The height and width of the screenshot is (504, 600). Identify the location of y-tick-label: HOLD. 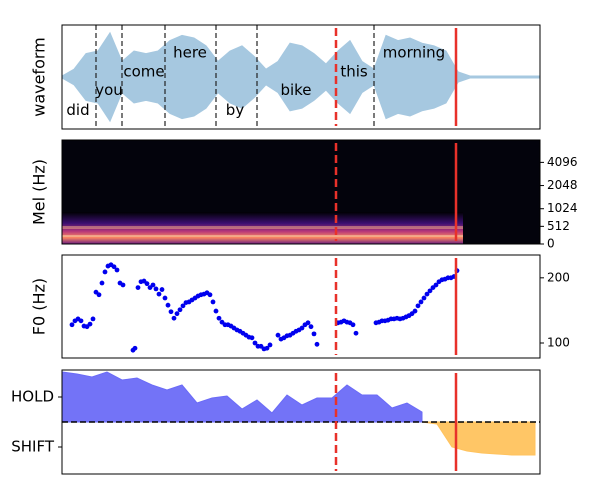
(32, 397).